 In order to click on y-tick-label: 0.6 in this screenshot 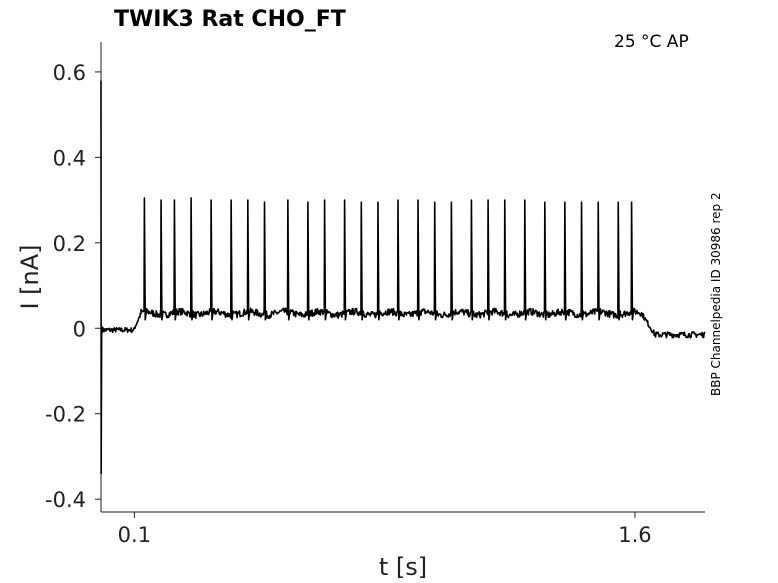, I will do `click(69, 73)`.